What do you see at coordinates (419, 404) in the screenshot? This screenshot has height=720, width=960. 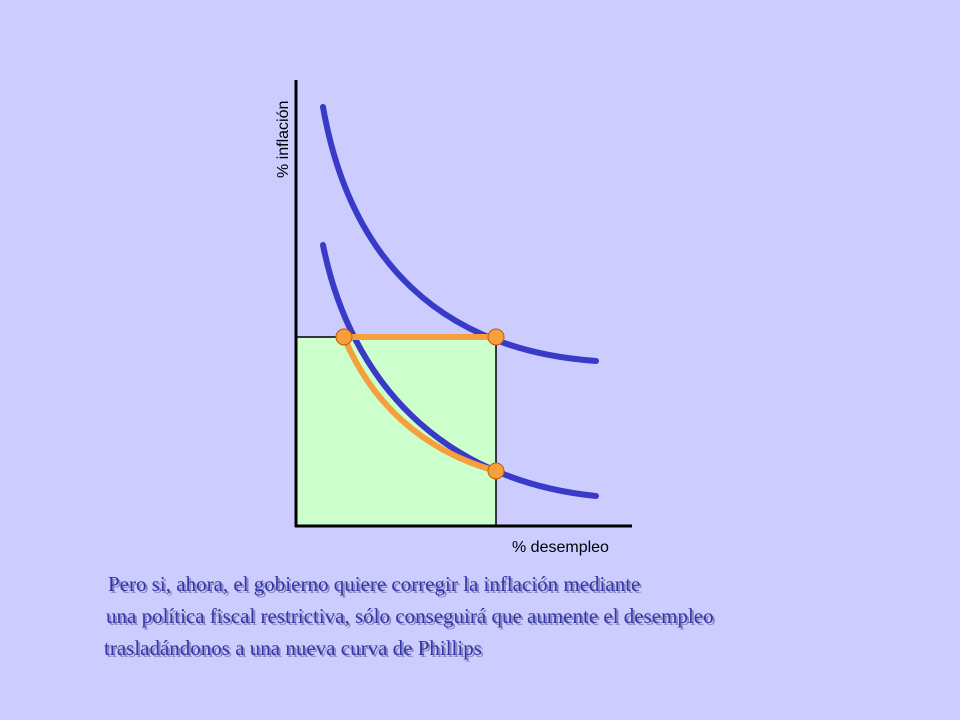 I see `orange-curve-segment` at bounding box center [419, 404].